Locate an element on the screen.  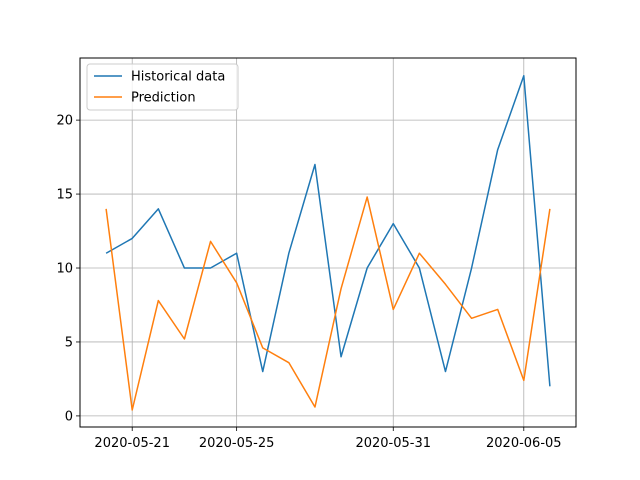
x-tick-label: 2020-06-05 is located at coordinates (524, 443).